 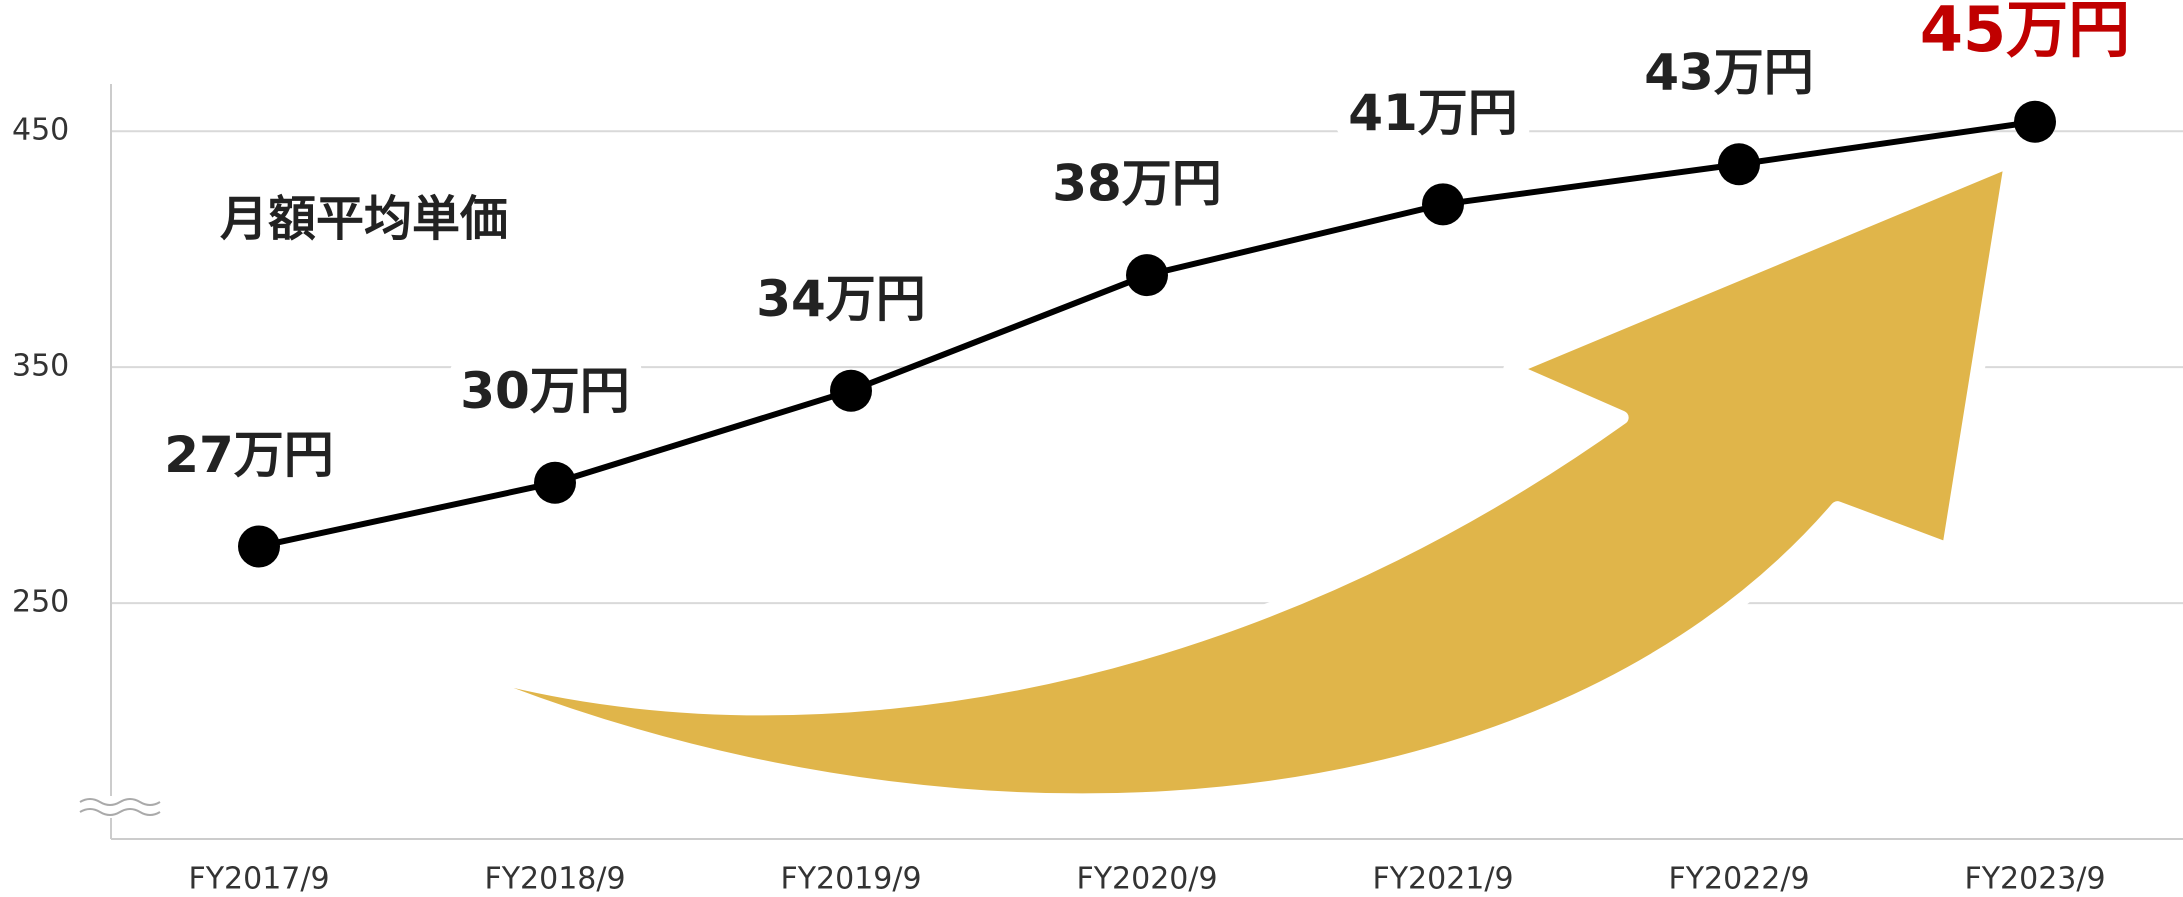 I want to click on y-tick-label: 350, so click(x=40, y=366).